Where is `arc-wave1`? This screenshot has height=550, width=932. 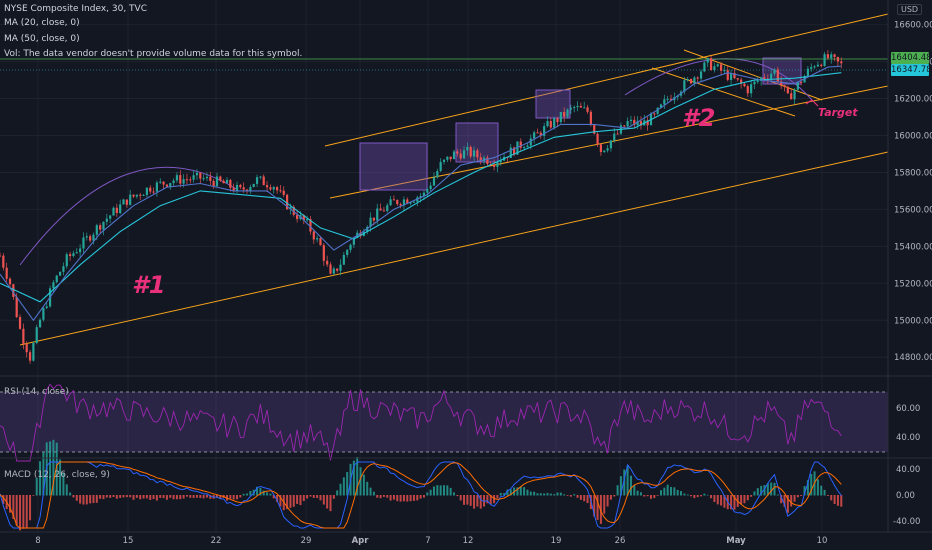 arc-wave1 is located at coordinates (129, 216).